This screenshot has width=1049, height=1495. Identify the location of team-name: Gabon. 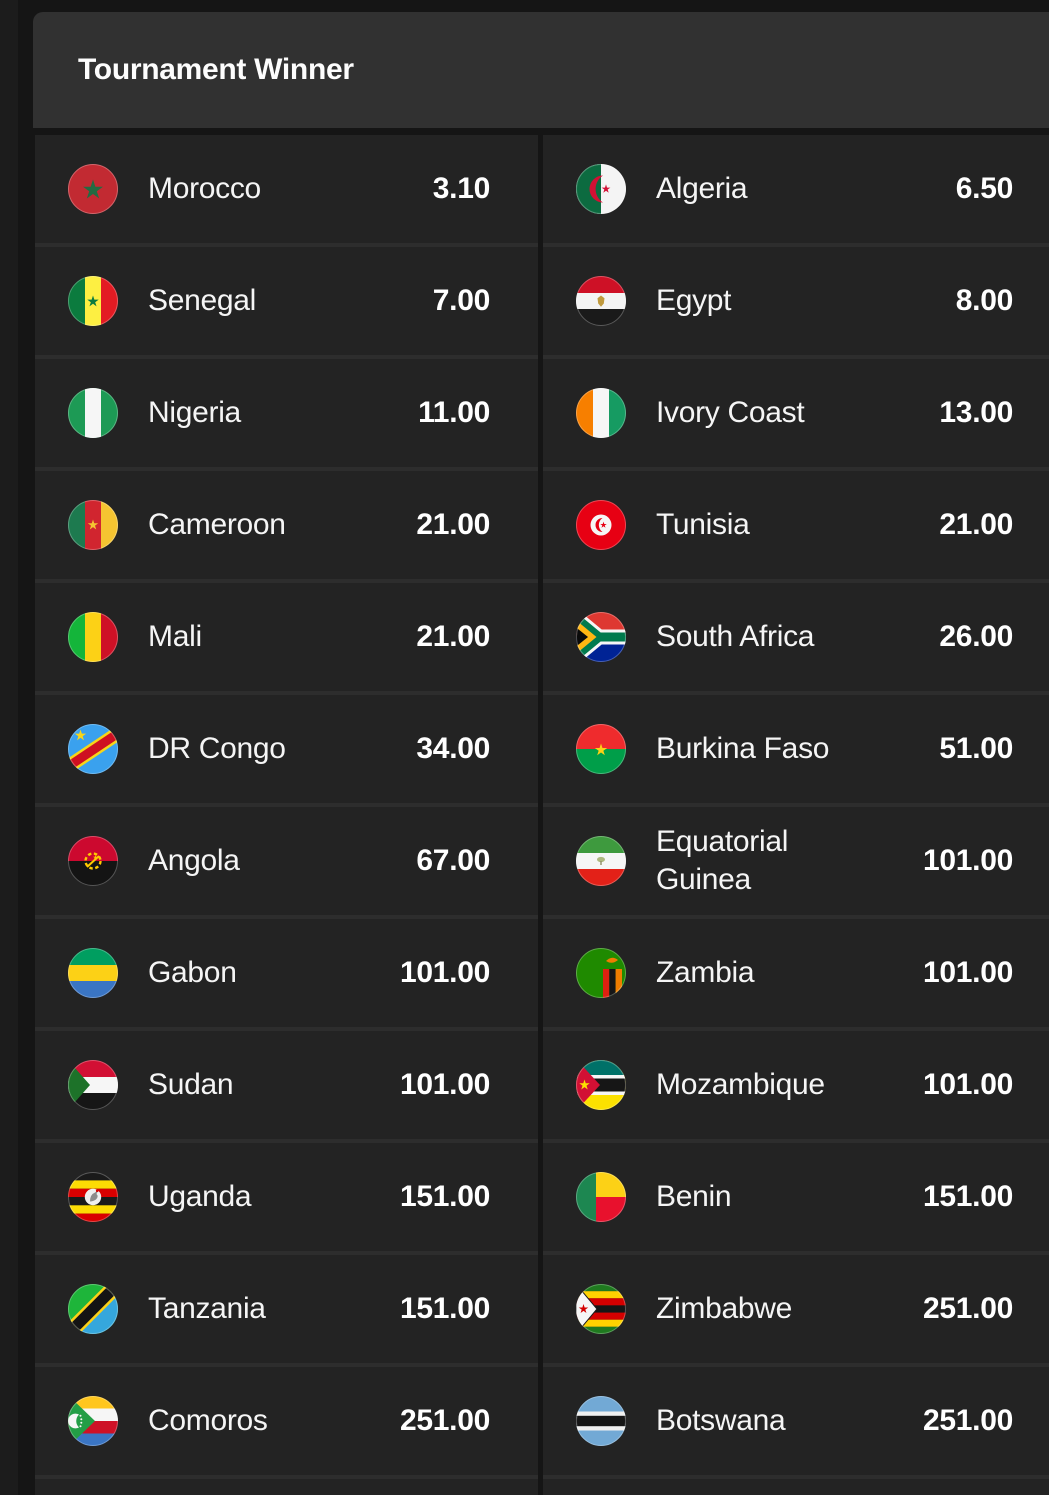
(192, 972).